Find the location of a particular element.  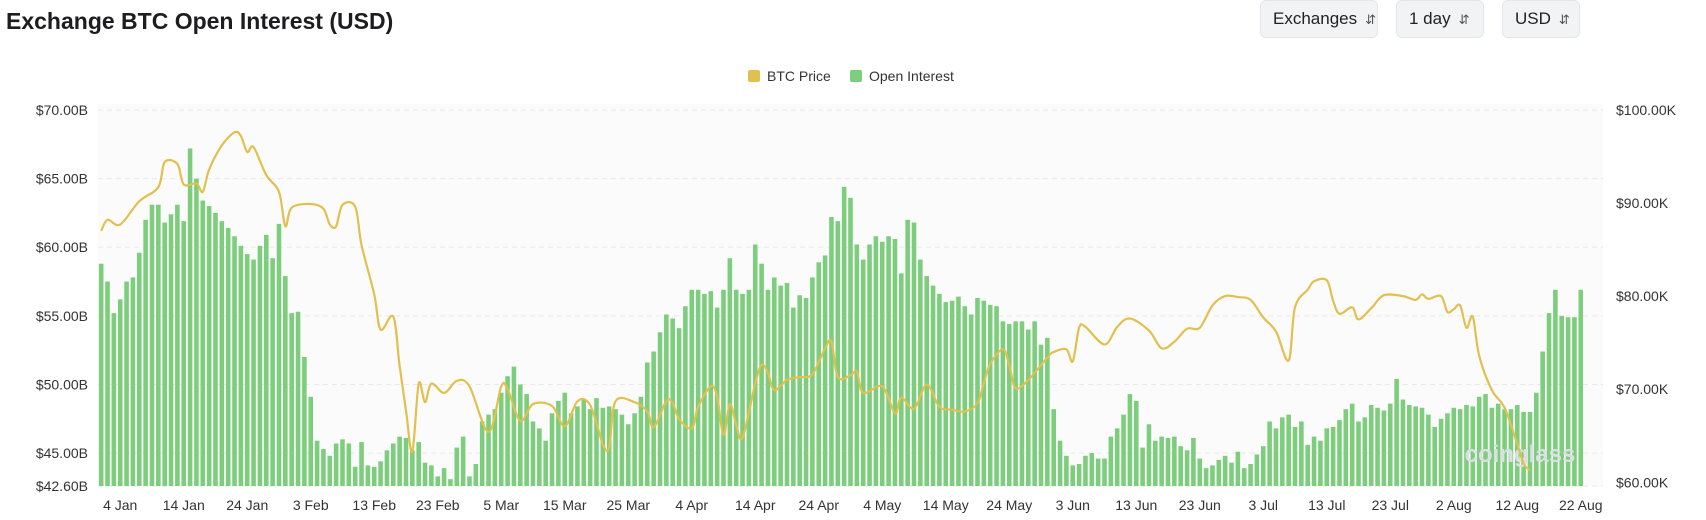

x-tick-label: 13 Feb is located at coordinates (374, 505).